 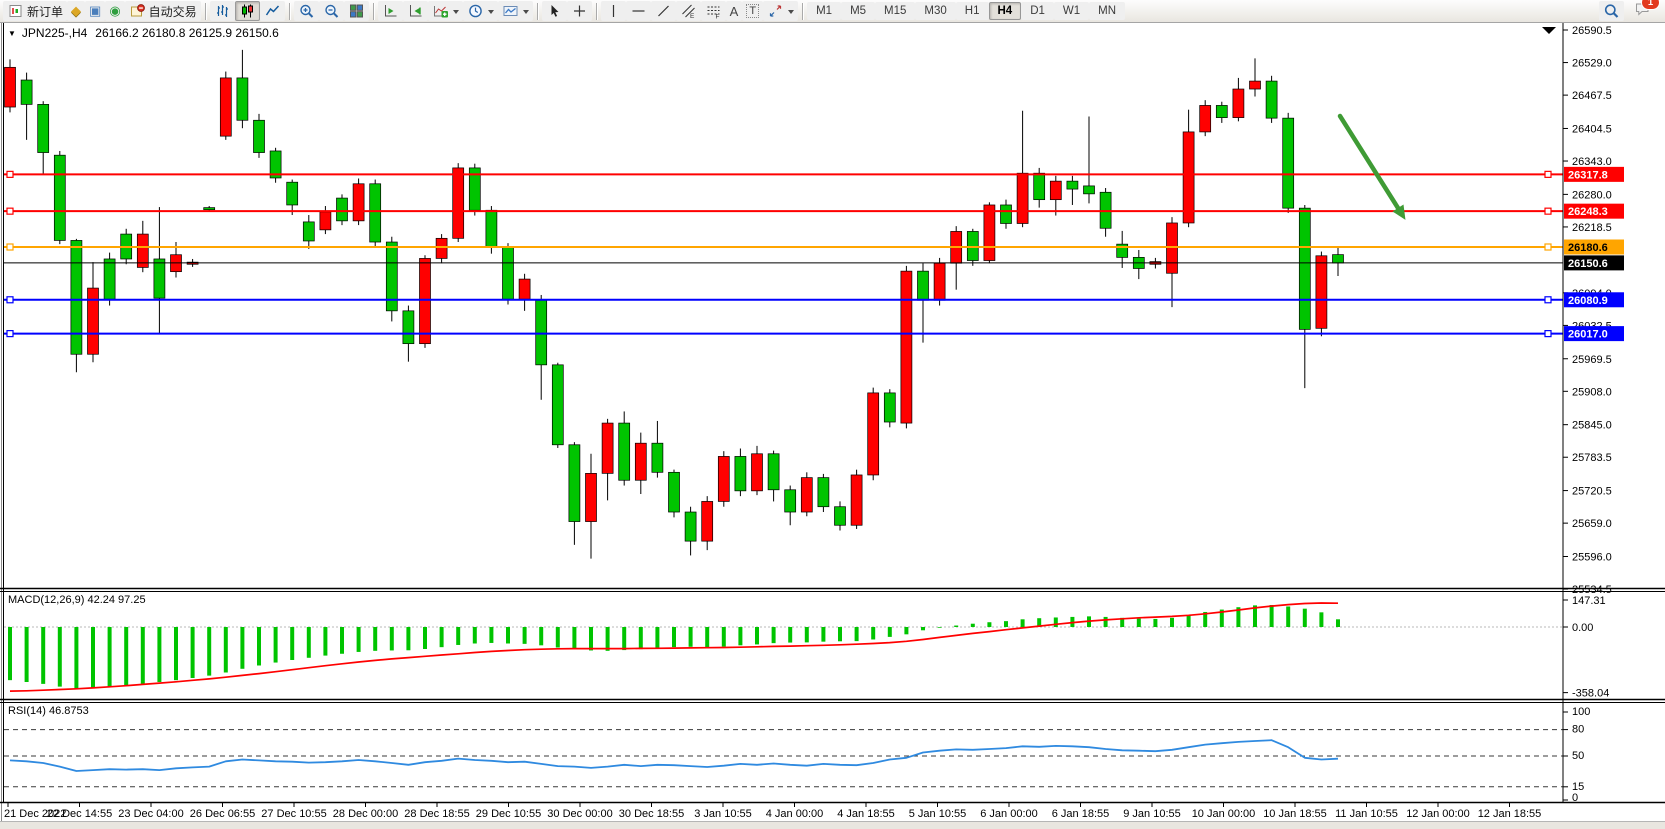 I want to click on crosshair-tool-button, so click(x=579, y=11).